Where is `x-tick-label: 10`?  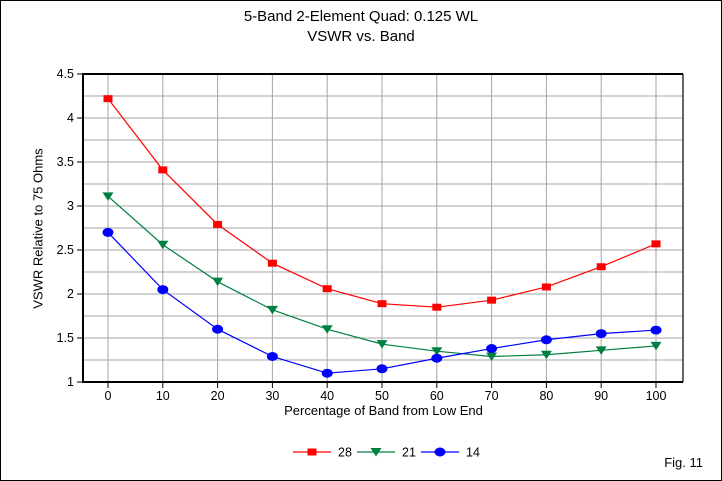
x-tick-label: 10 is located at coordinates (163, 396).